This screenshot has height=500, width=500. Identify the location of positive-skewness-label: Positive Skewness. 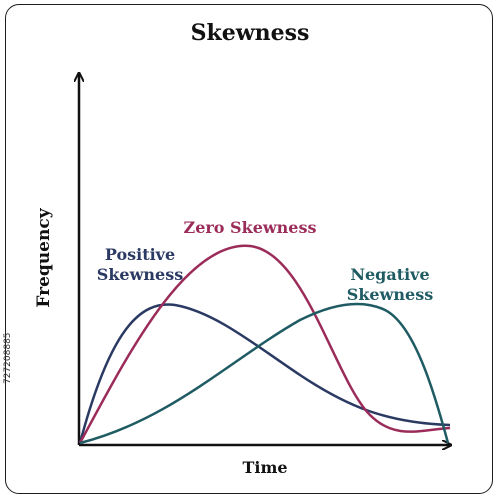
(140, 265).